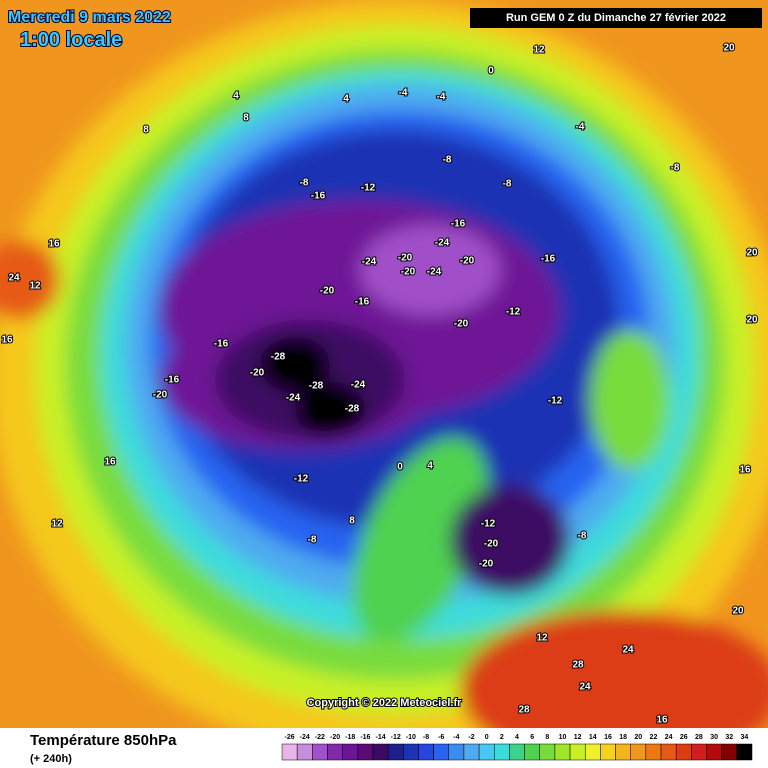 This screenshot has width=768, height=768. What do you see at coordinates (699, 737) in the screenshot?
I see `colorbar-tick-label: 28` at bounding box center [699, 737].